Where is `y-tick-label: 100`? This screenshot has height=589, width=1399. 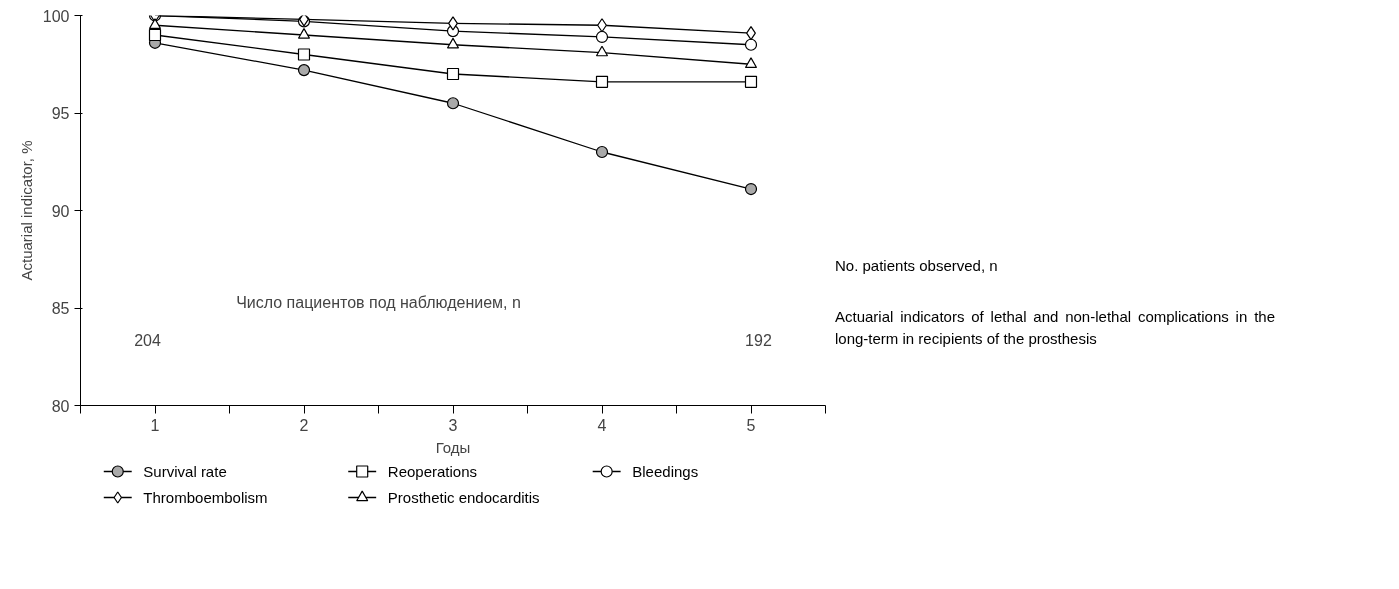 y-tick-label: 100 is located at coordinates (56, 16).